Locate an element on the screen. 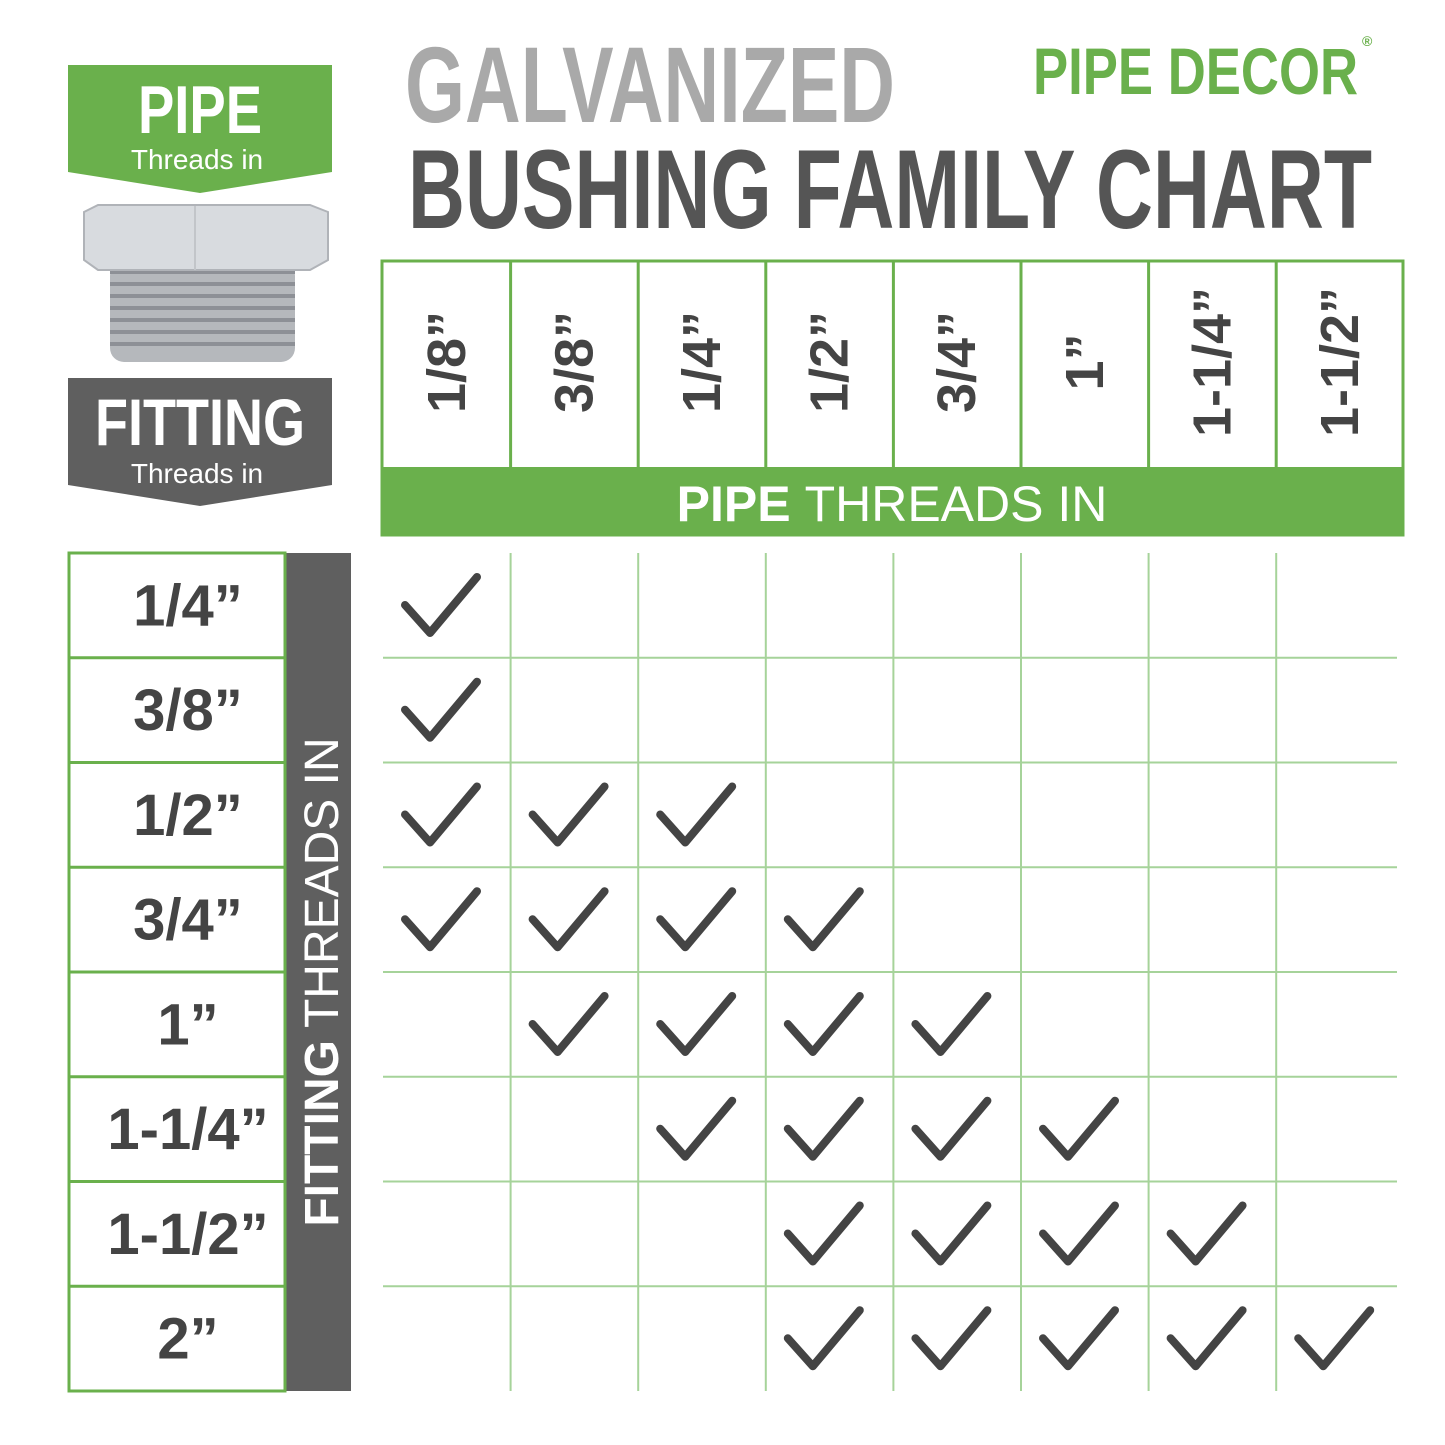 Image resolution: width=1445 pixels, height=1445 pixels. row-axis-title: FITTING THREADS IN is located at coordinates (322, 981).